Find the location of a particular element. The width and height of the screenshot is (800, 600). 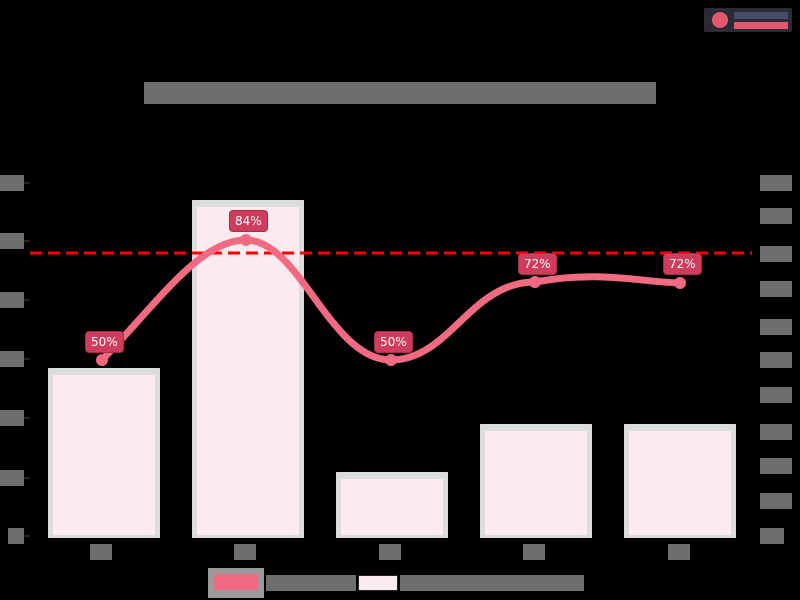

right-axis-label: 30 is located at coordinates (776, 432).